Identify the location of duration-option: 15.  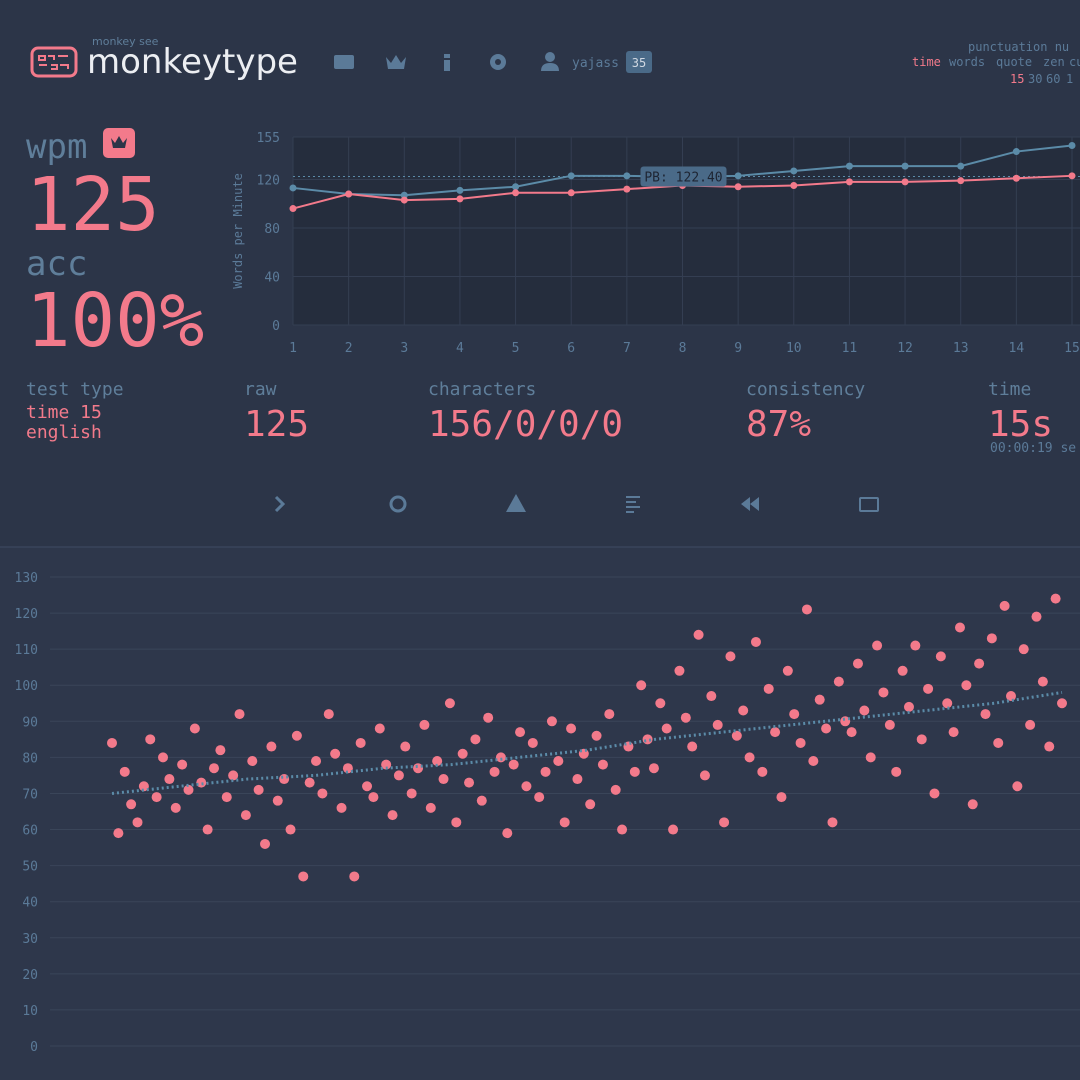
(1017, 79).